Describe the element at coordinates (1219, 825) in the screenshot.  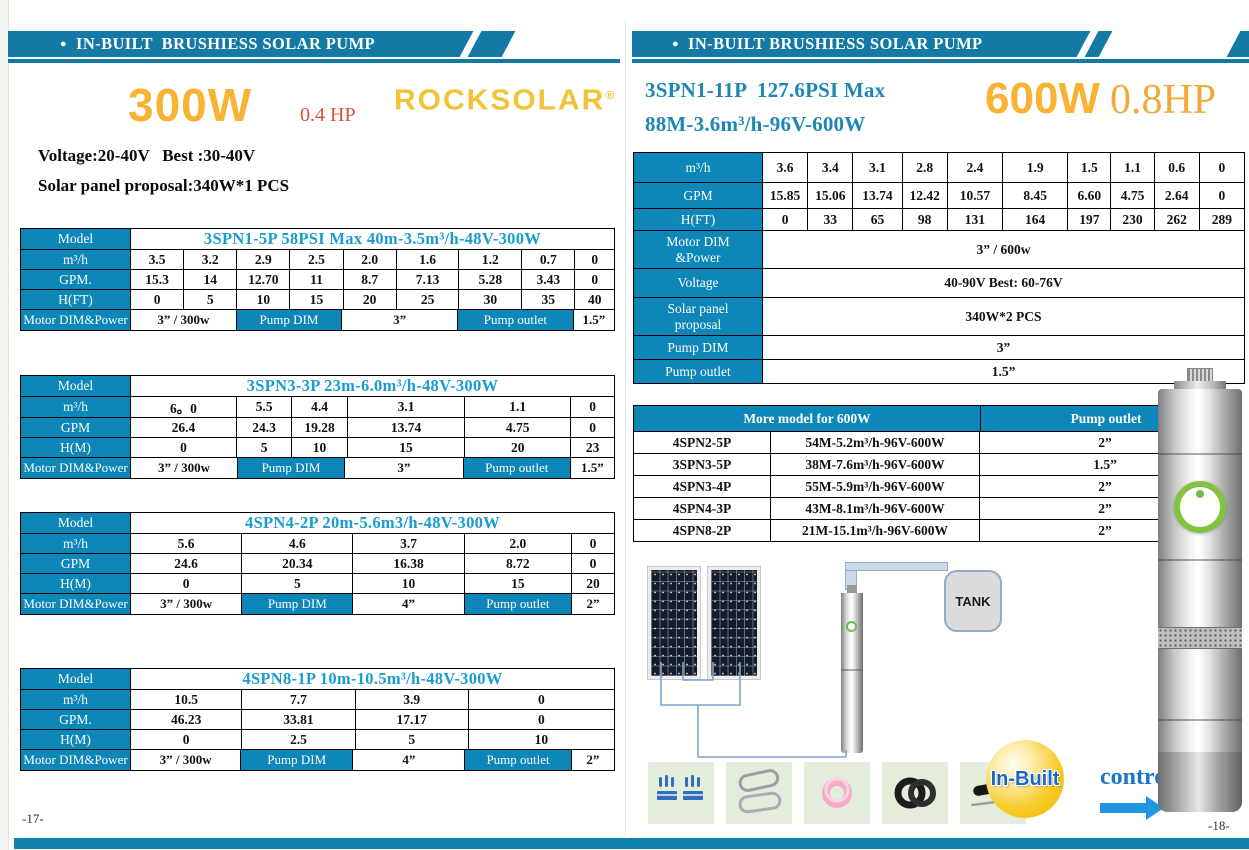
I see `page-number-right: -18-` at that location.